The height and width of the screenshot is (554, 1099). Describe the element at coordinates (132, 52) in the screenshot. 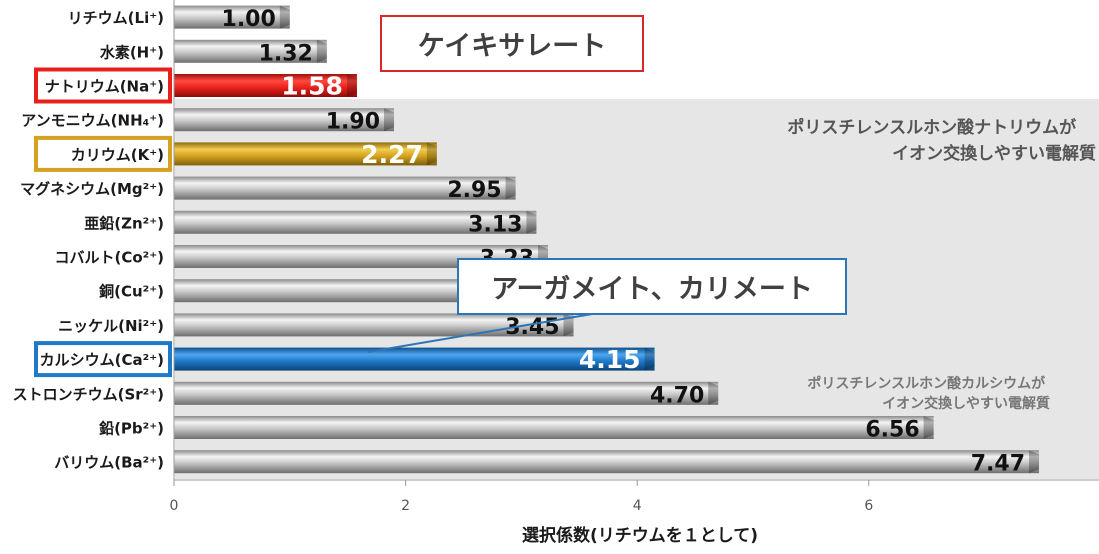

I see `category-label: 水素(H⁺)` at that location.